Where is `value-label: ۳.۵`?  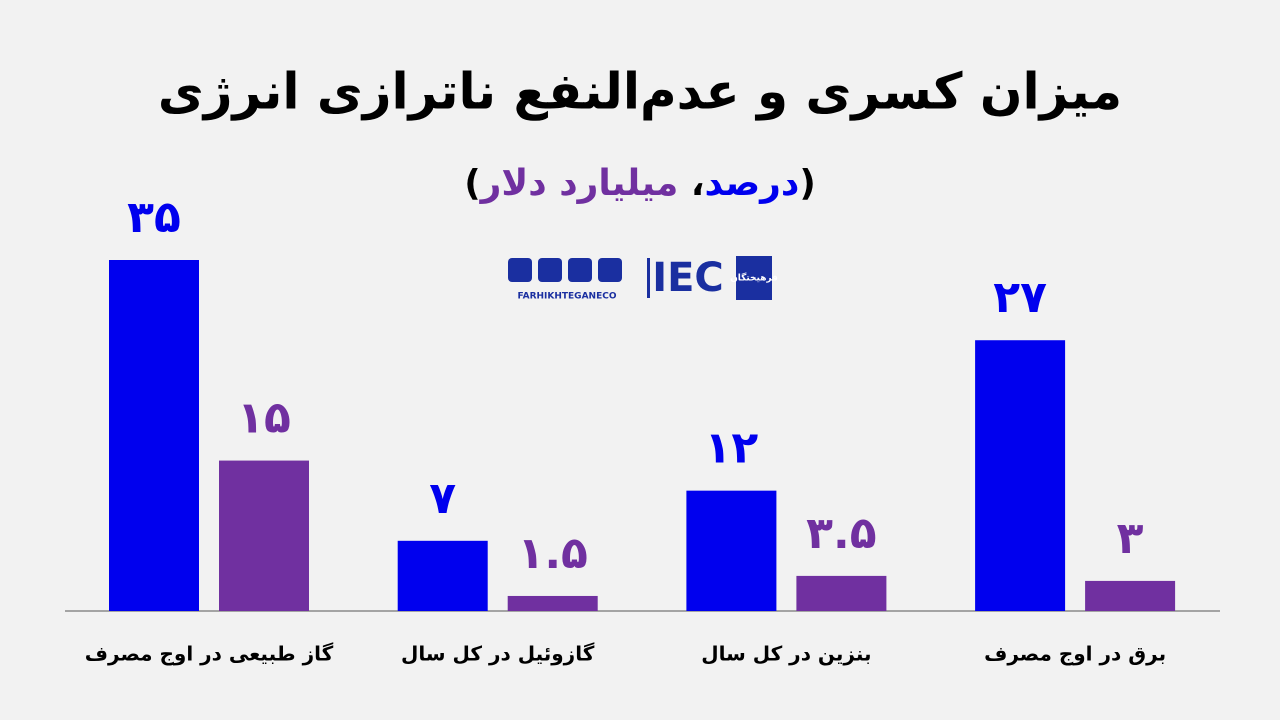 value-label: ۳.۵ is located at coordinates (841, 533).